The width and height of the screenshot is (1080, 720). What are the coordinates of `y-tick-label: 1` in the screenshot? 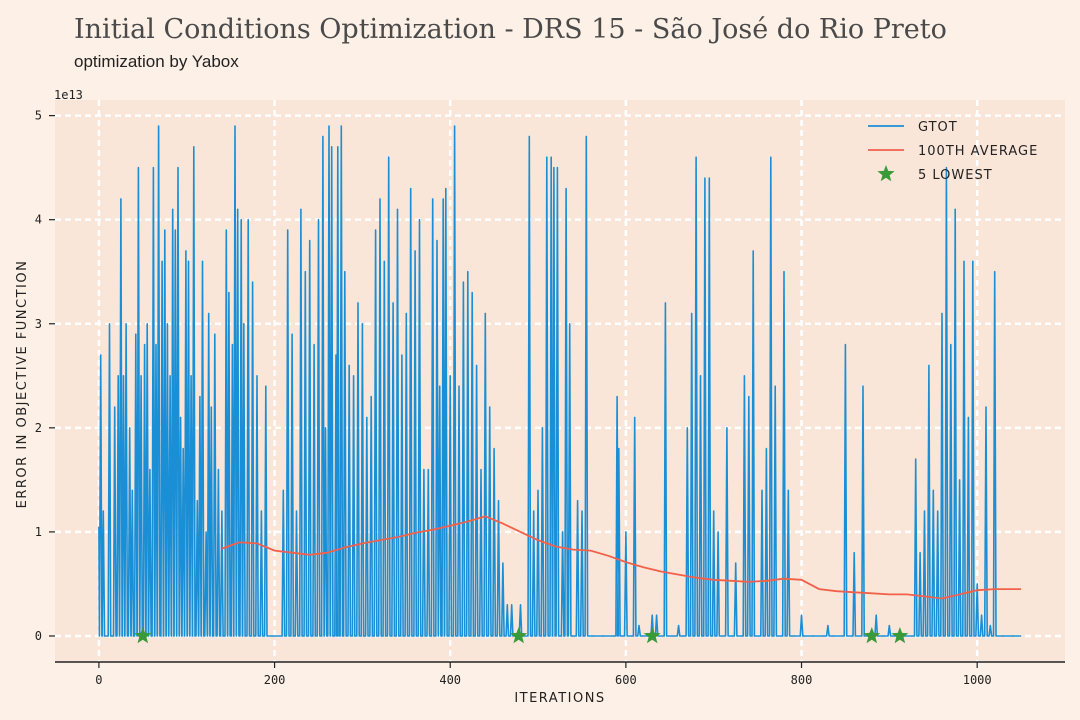 It's located at (38, 532).